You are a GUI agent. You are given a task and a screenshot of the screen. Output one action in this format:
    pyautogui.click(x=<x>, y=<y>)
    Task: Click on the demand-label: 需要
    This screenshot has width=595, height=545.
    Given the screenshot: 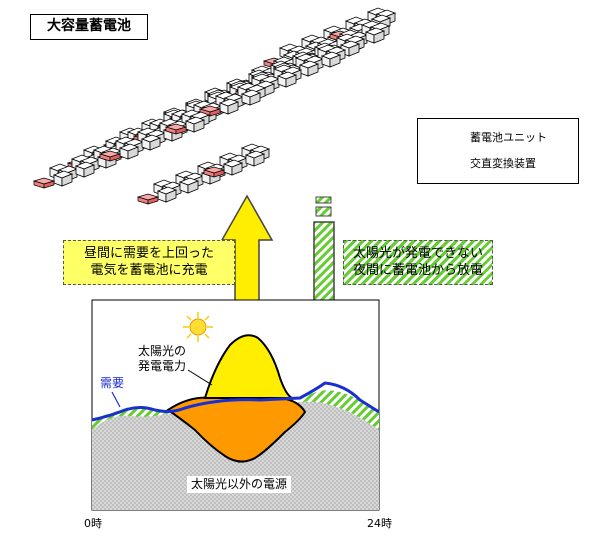 What is the action you would take?
    pyautogui.click(x=112, y=383)
    